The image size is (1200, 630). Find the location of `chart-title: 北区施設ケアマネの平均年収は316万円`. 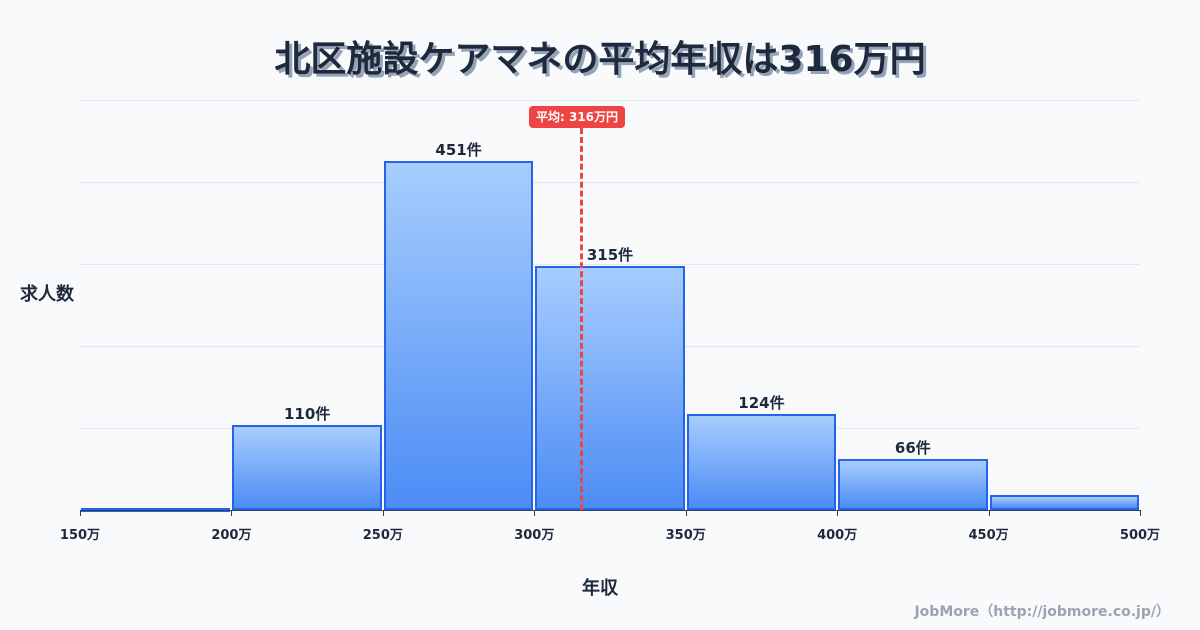

chart-title: 北区施設ケアマネの平均年収は316万円 is located at coordinates (600, 59).